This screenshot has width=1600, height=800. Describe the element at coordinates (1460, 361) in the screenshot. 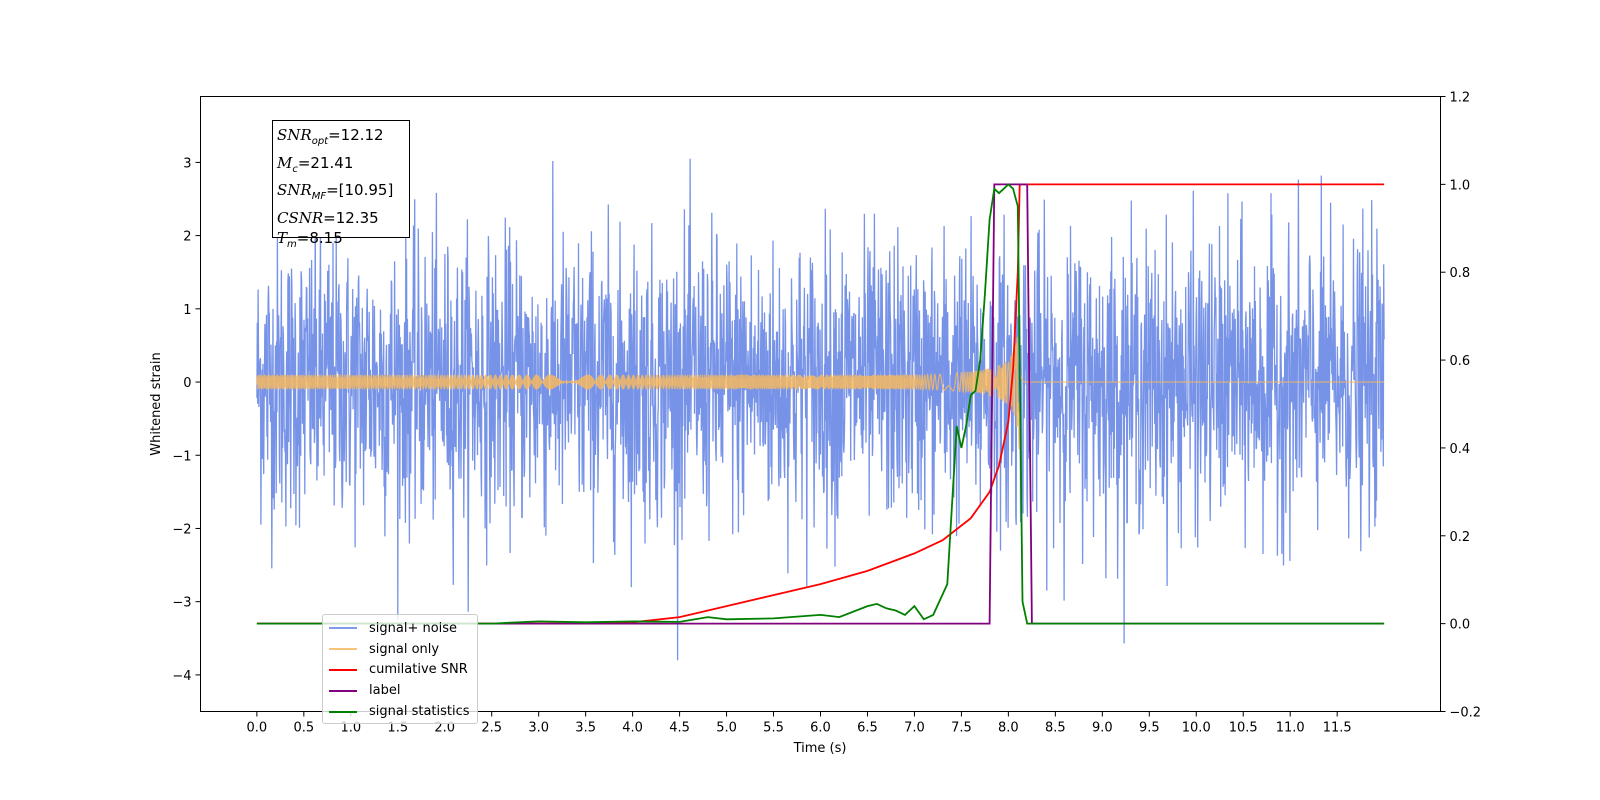

I see `y-tick-label-right: 0.6` at that location.